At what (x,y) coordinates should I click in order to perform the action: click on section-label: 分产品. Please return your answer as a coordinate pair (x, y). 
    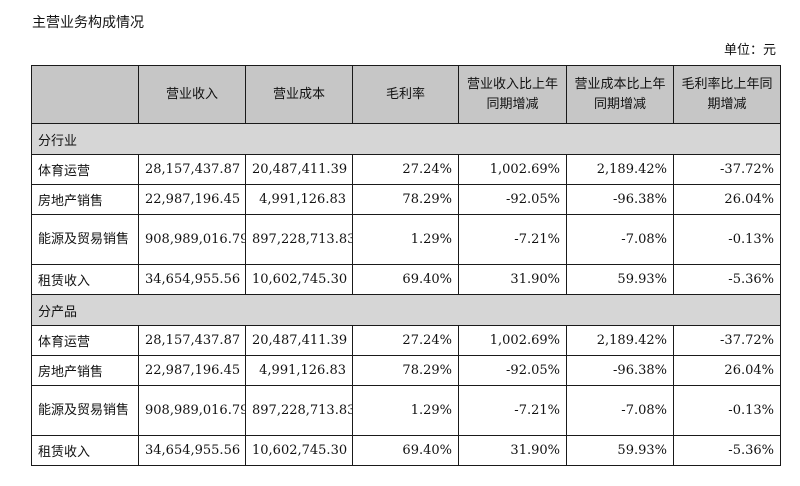
    Looking at the image, I should click on (406, 310).